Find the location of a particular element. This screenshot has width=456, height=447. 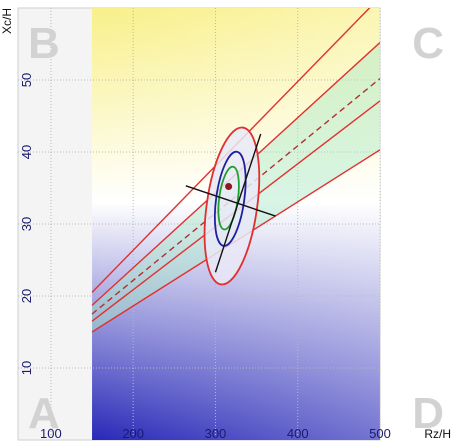

quadrant-label-c: C is located at coordinates (428, 43).